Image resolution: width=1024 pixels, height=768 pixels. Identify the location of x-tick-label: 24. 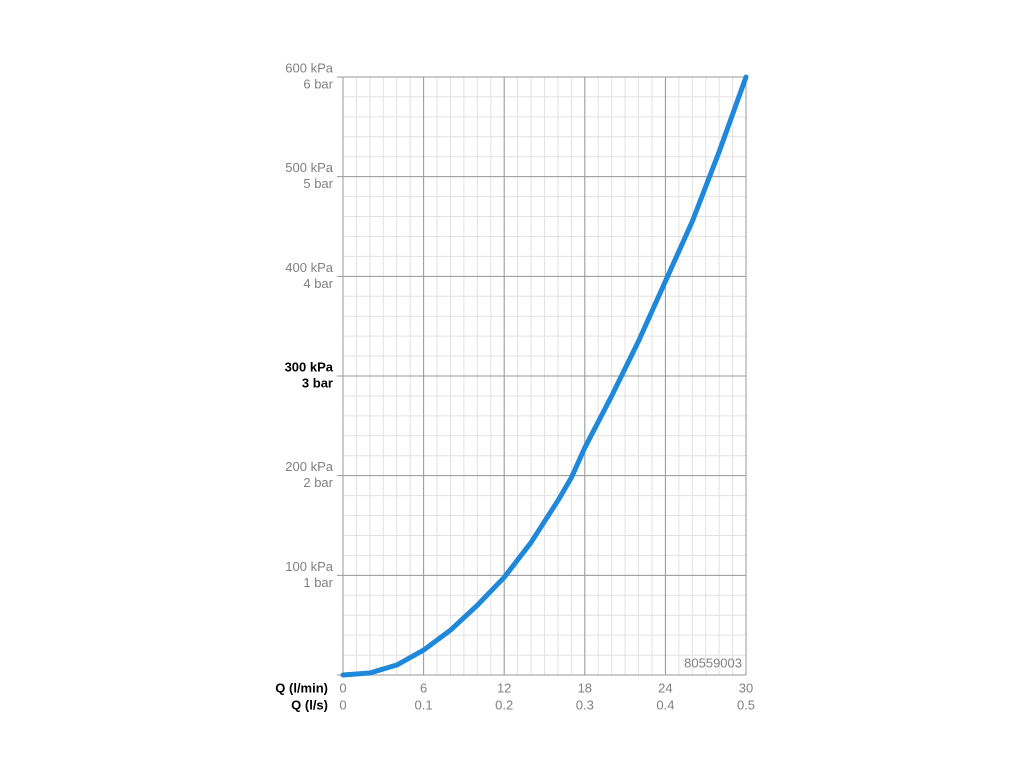
(665, 687).